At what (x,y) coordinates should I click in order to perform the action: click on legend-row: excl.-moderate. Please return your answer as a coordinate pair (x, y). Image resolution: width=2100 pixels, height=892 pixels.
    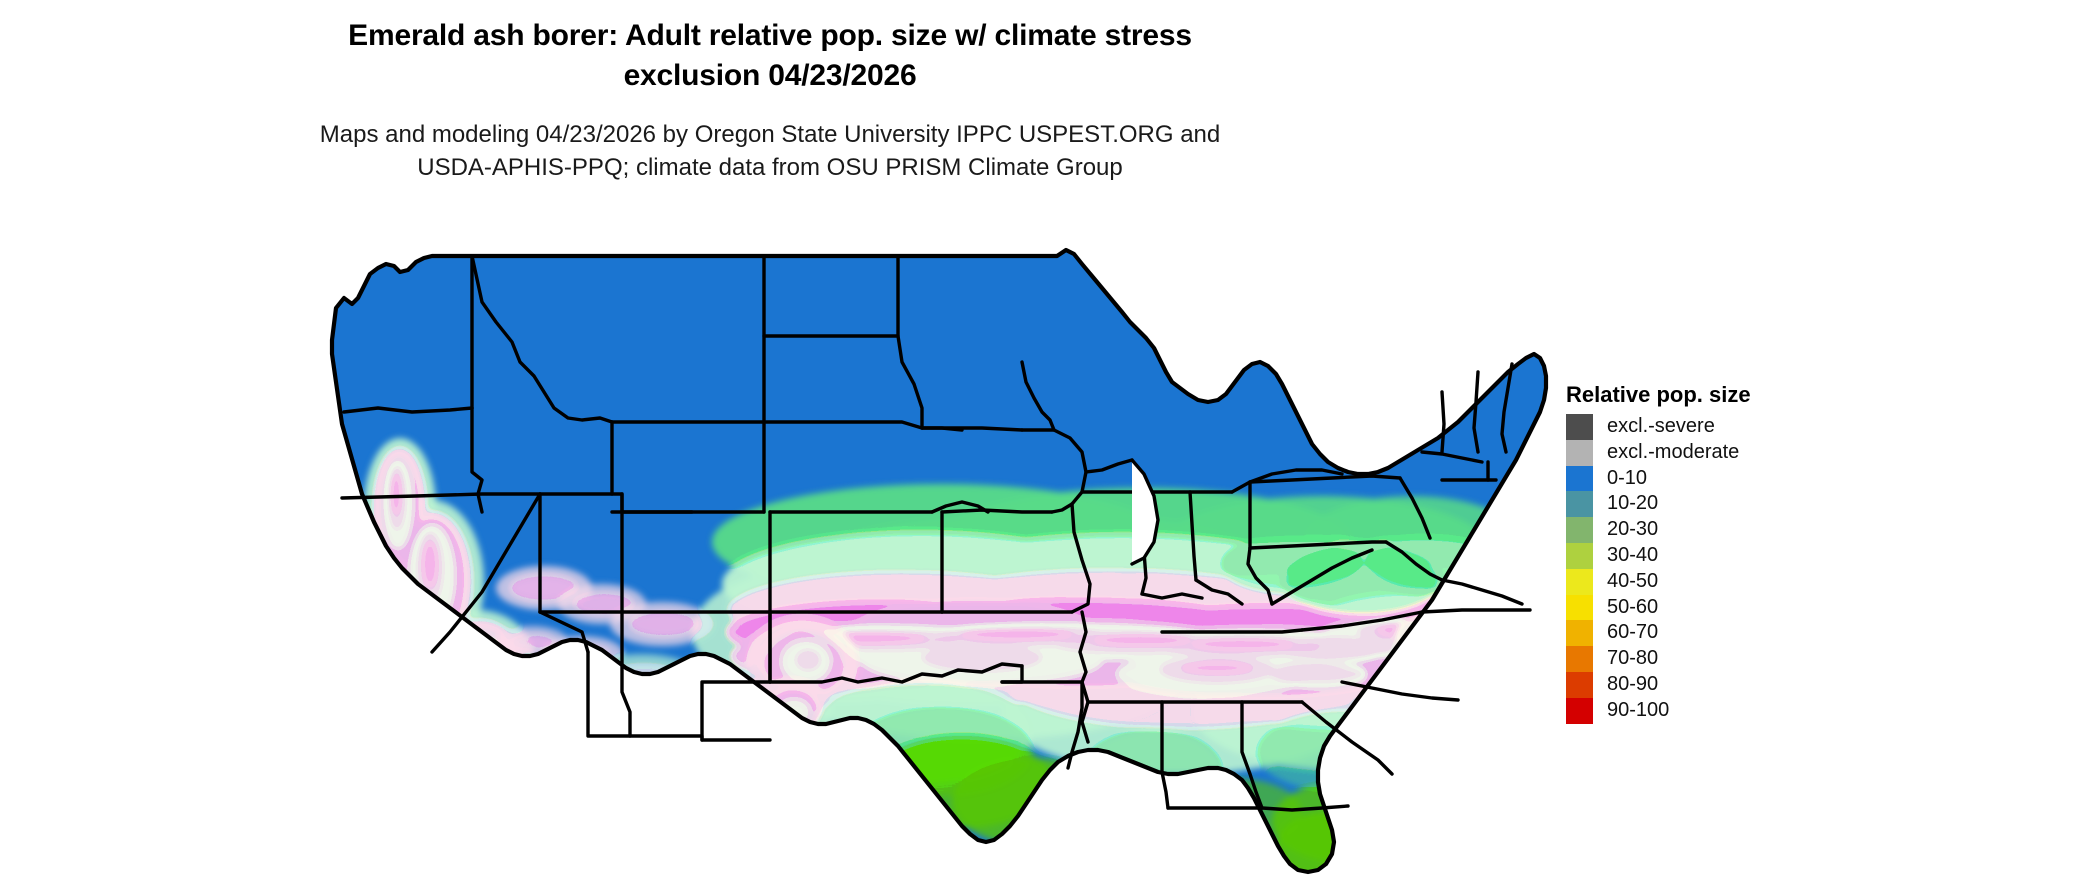
    Looking at the image, I should click on (1716, 452).